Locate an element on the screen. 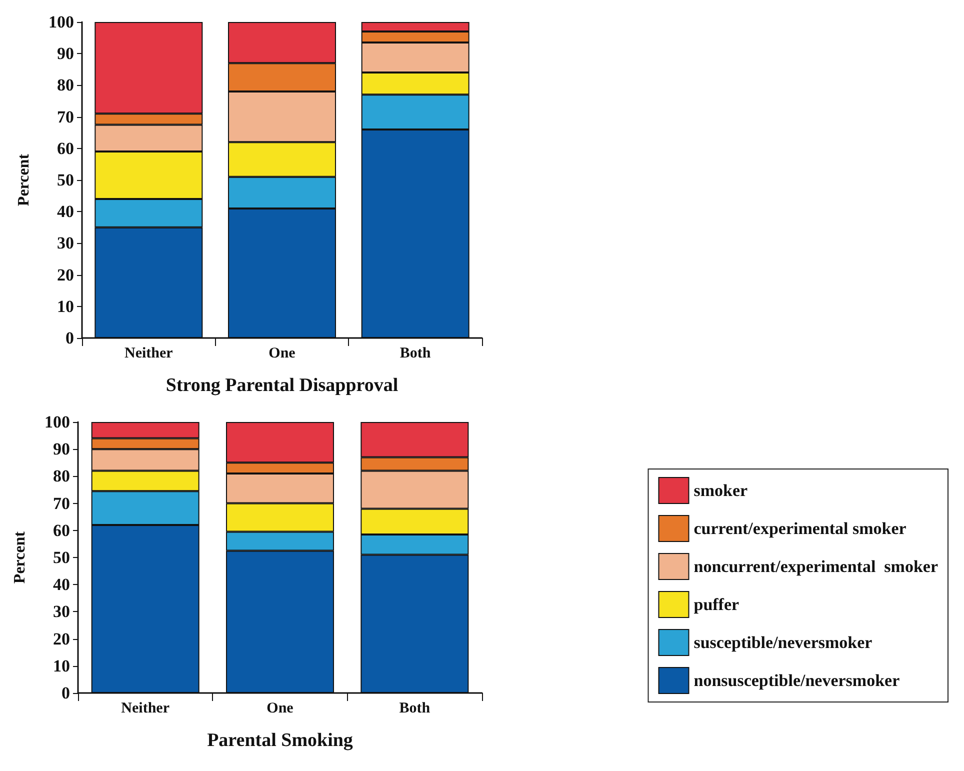 The width and height of the screenshot is (964, 771). x-axis-title: Strong Parental Disapproval is located at coordinates (282, 385).